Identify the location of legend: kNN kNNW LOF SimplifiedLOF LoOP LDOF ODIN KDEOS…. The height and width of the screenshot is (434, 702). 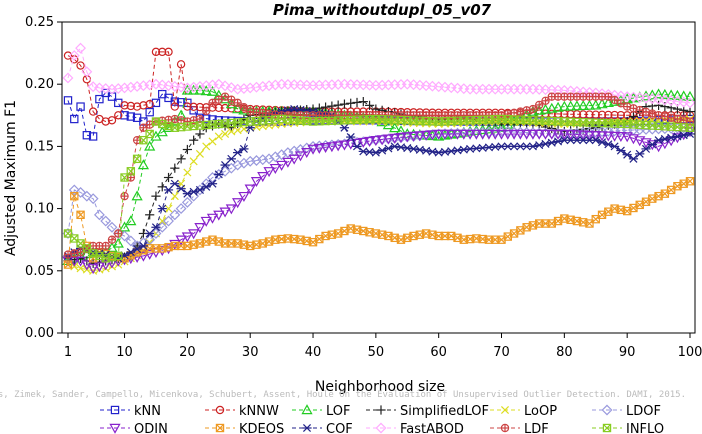
(382, 419).